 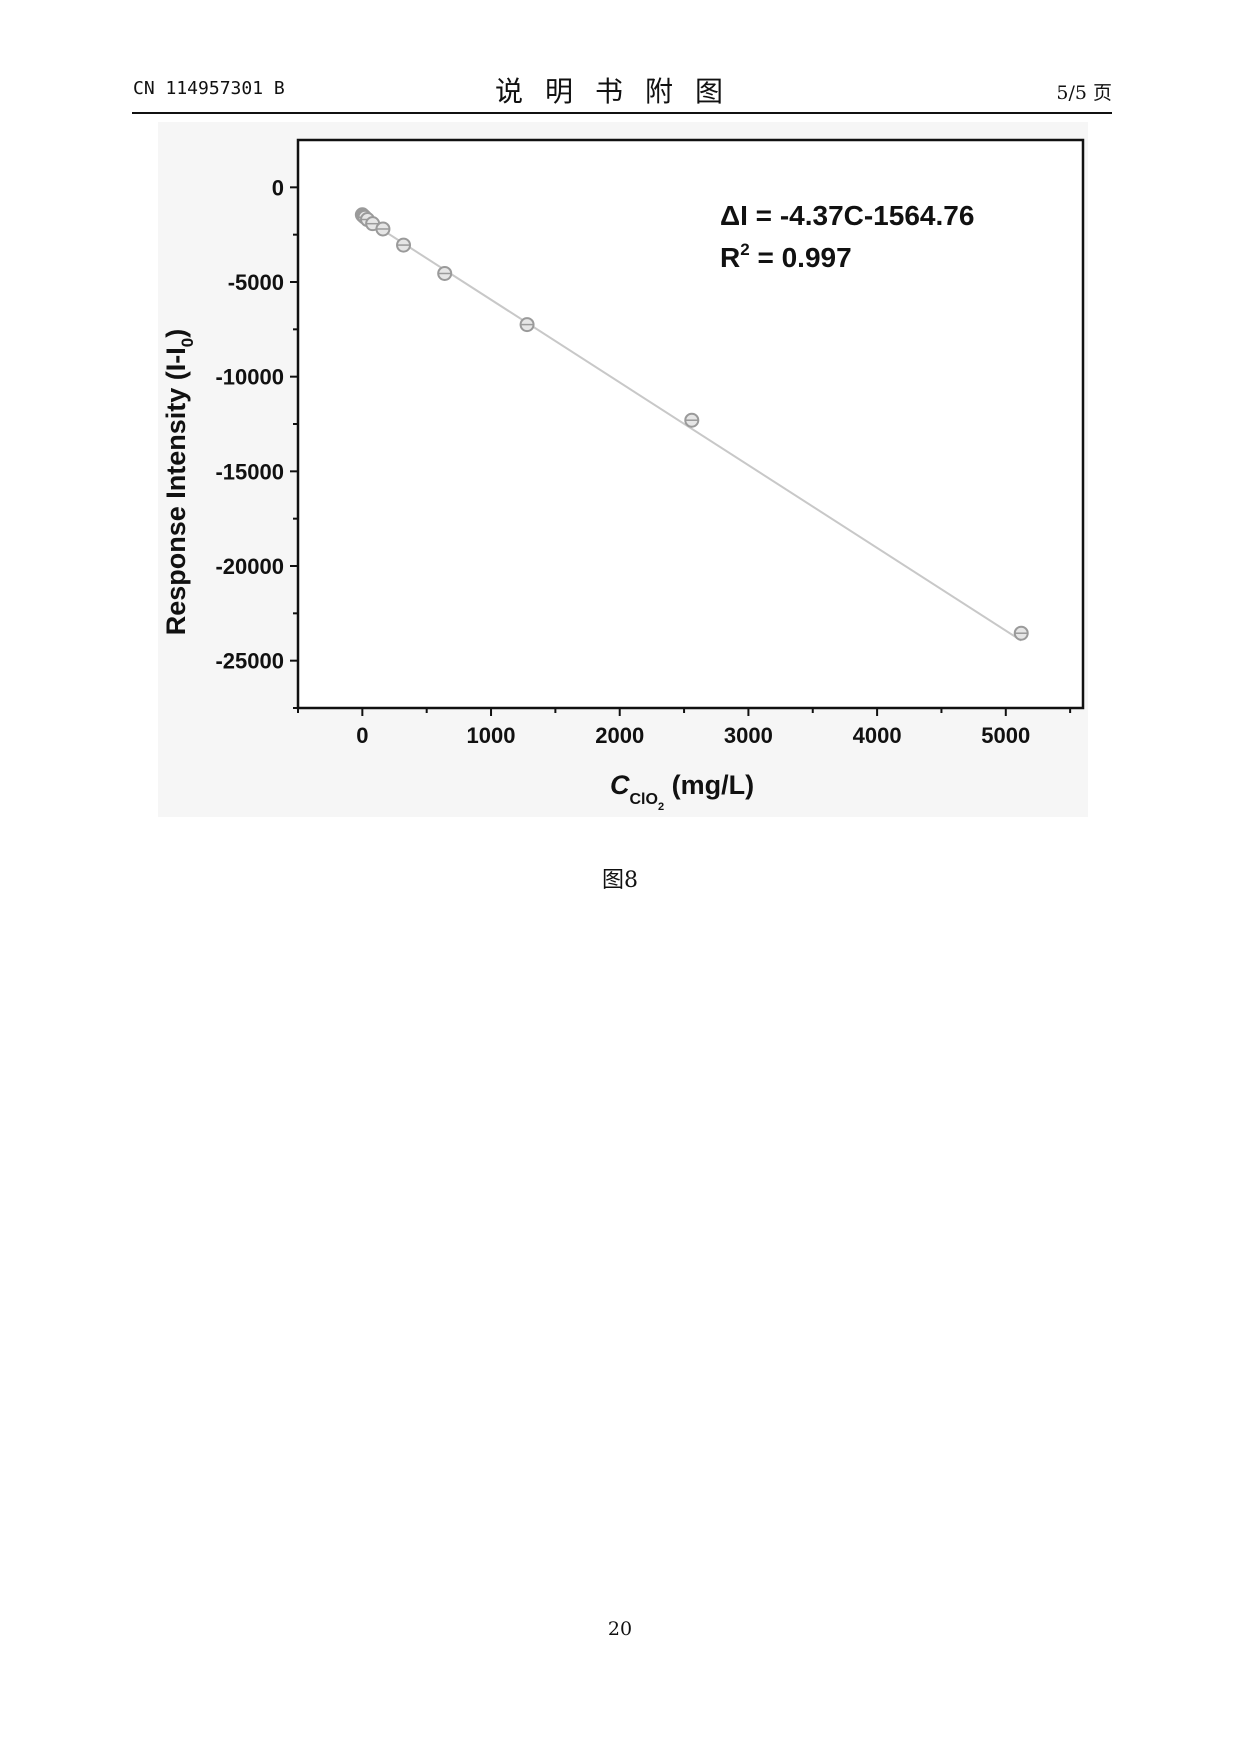 What do you see at coordinates (256, 442) in the screenshot?
I see `y-axis-ticks: 0 -5000 -10000 -15000 -20000 -25000` at bounding box center [256, 442].